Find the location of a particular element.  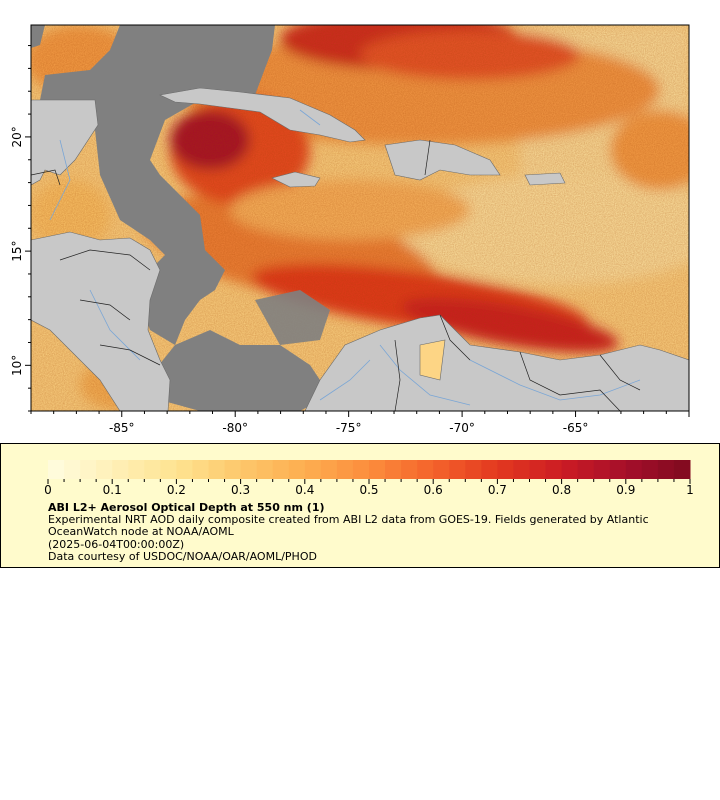

lat-tick-label: 20° is located at coordinates (17, 136).